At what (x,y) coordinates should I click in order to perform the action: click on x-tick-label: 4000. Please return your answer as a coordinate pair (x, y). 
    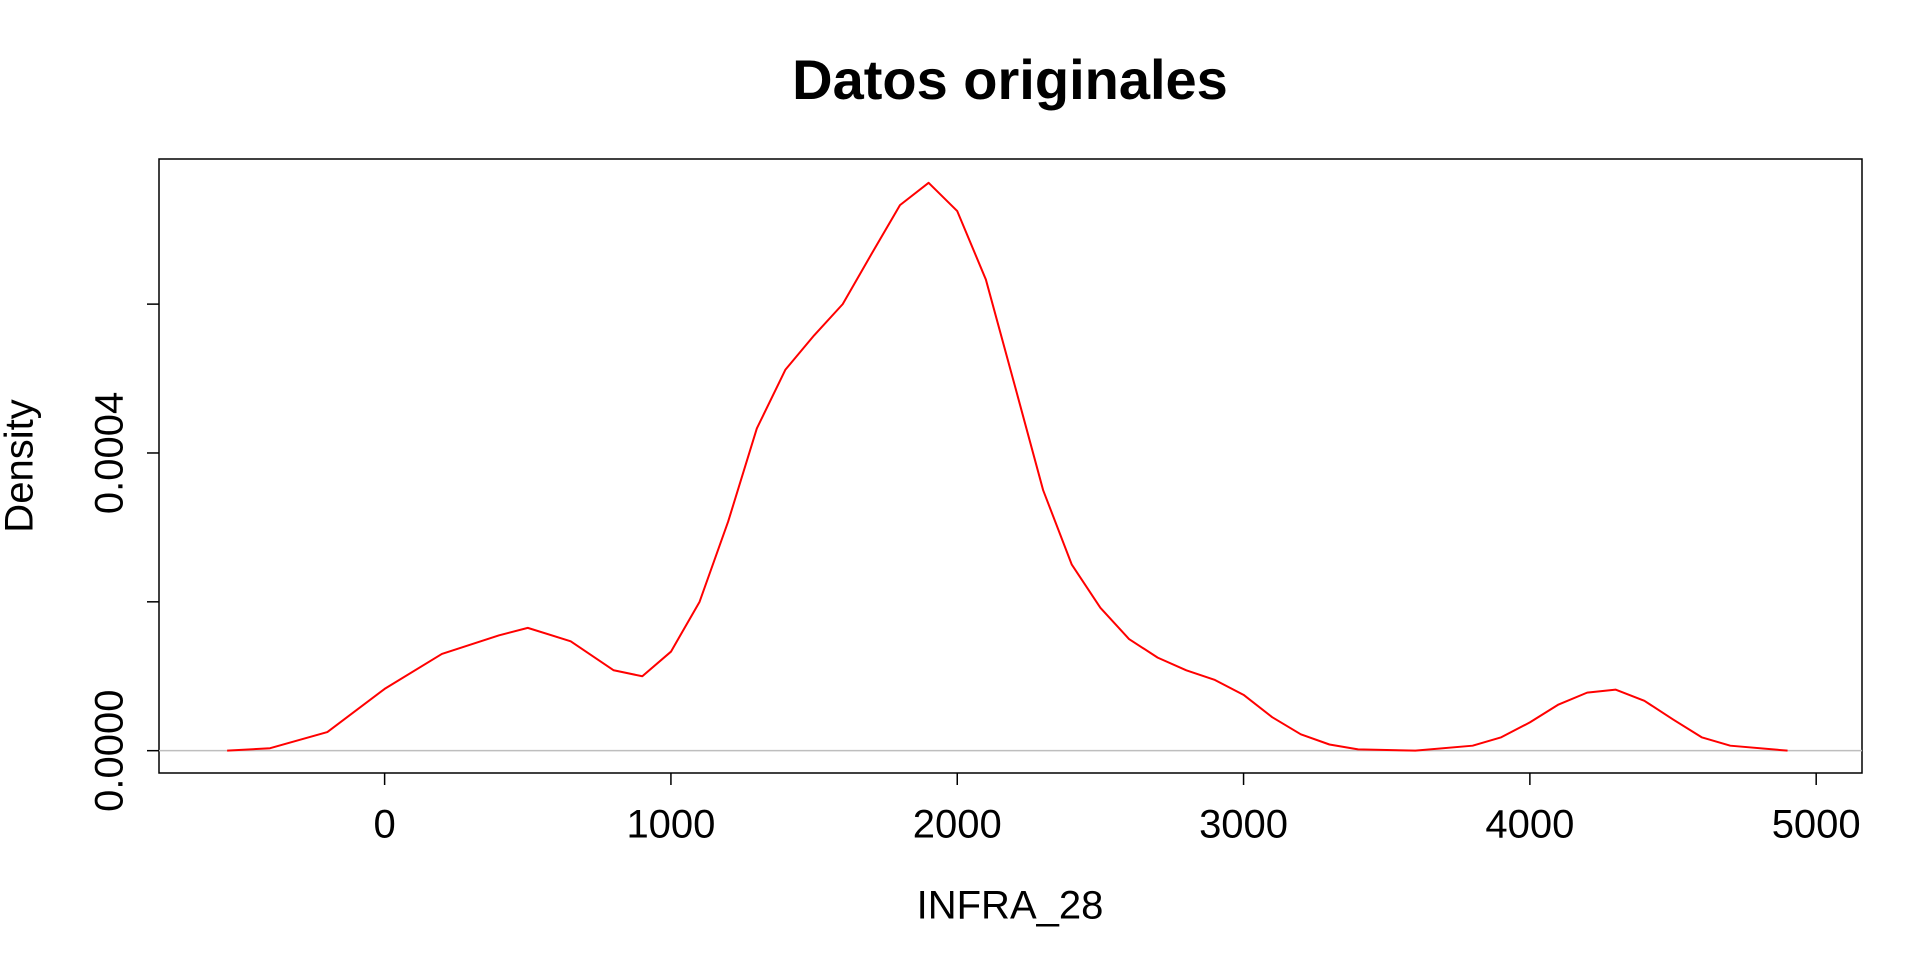
    Looking at the image, I should click on (1529, 825).